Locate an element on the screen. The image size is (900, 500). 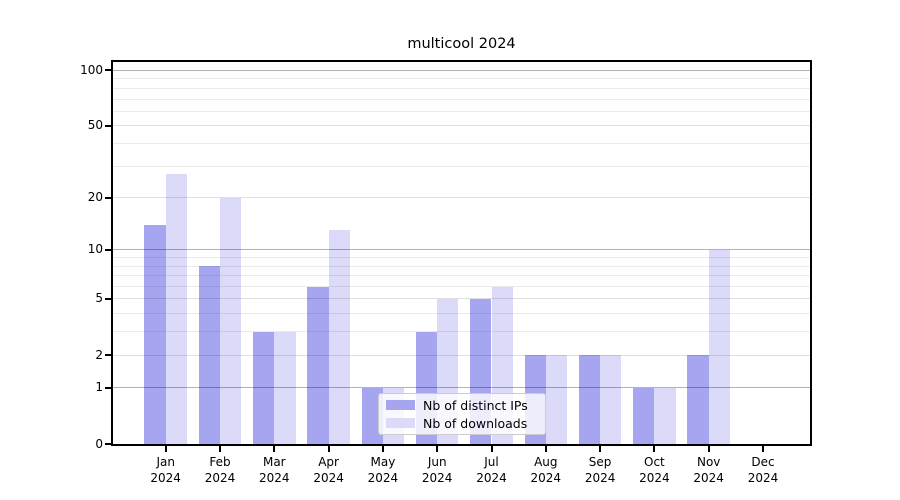
x-tick-label-mar: Mar 2024 is located at coordinates (274, 470).